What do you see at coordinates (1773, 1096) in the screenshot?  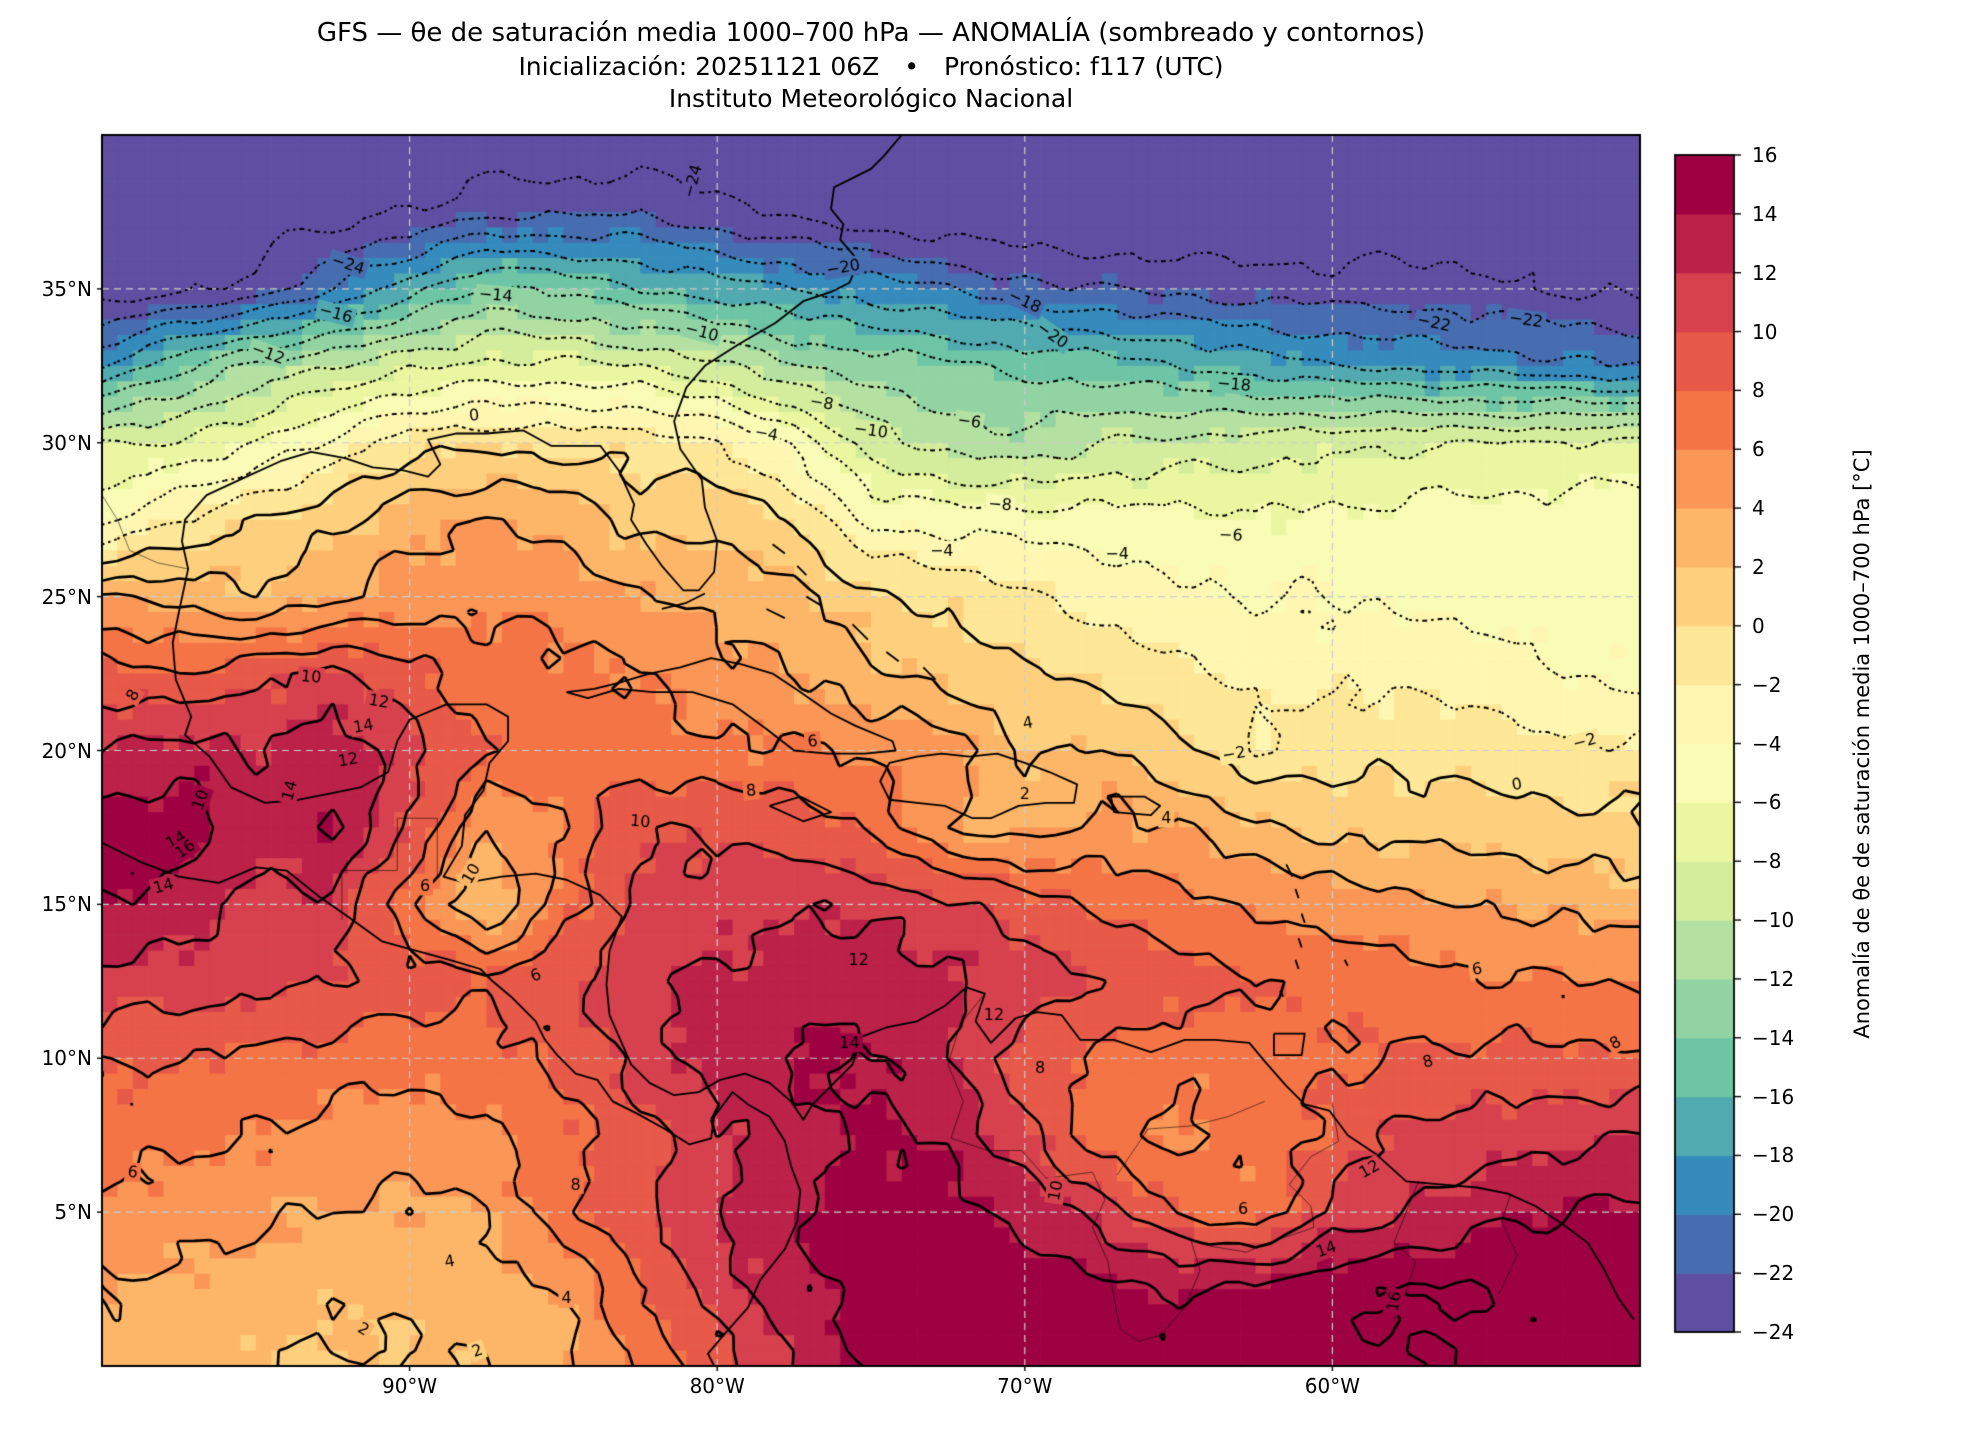 I see `colorbar-tick-label: −16` at bounding box center [1773, 1096].